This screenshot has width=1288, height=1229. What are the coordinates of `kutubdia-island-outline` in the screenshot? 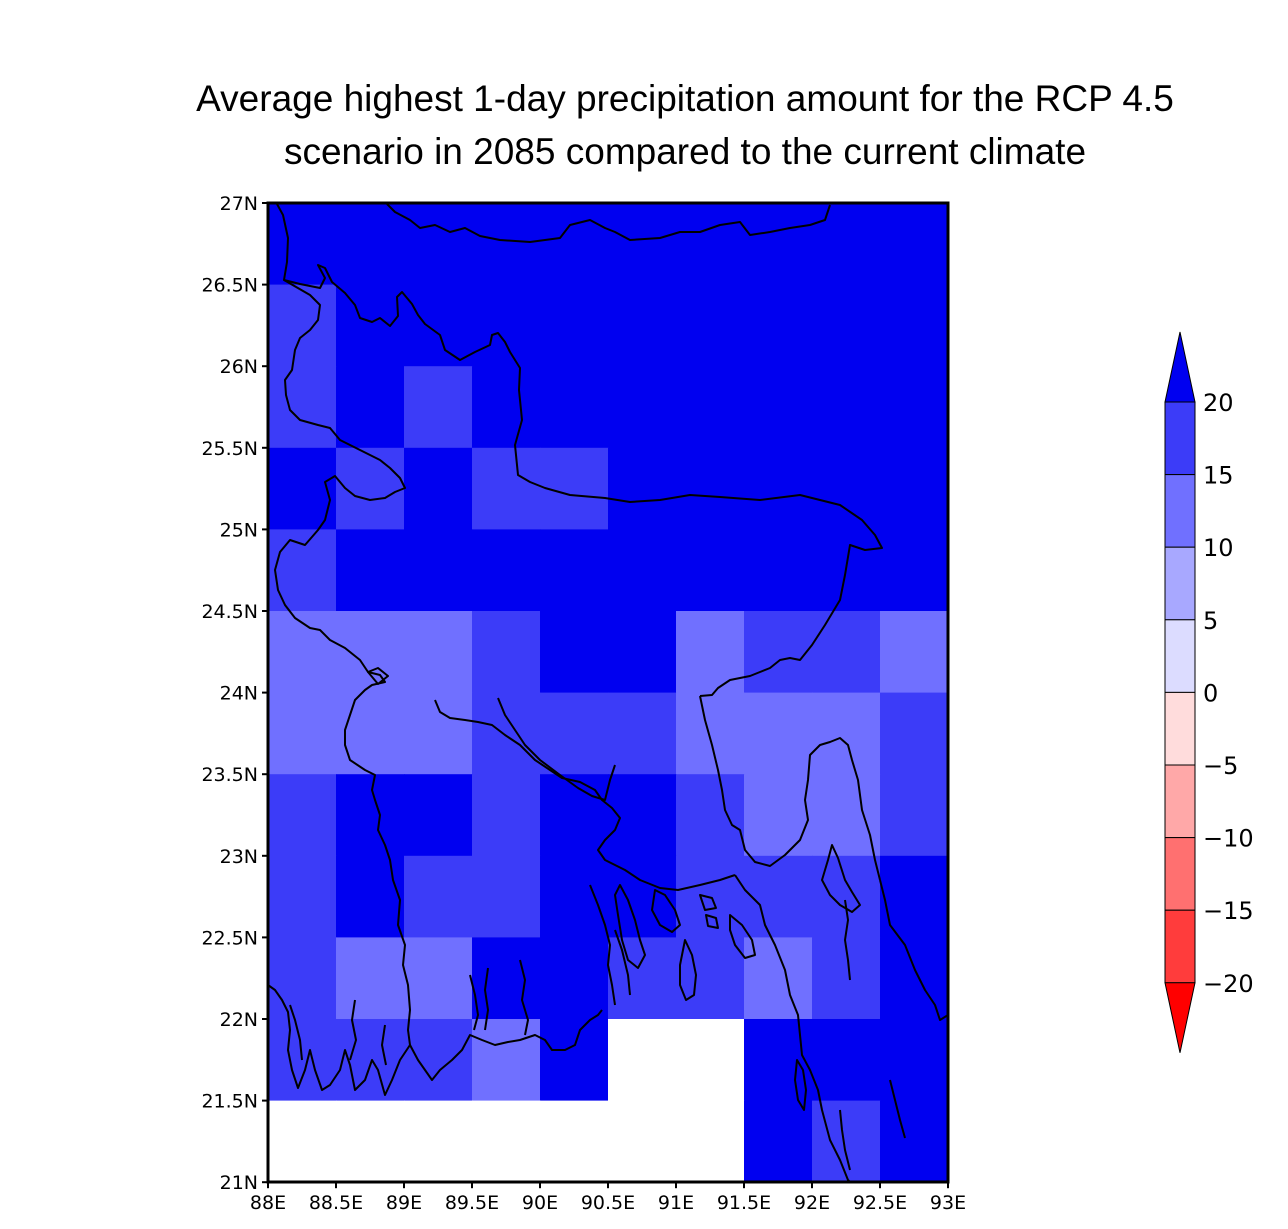 It's located at (800, 1085).